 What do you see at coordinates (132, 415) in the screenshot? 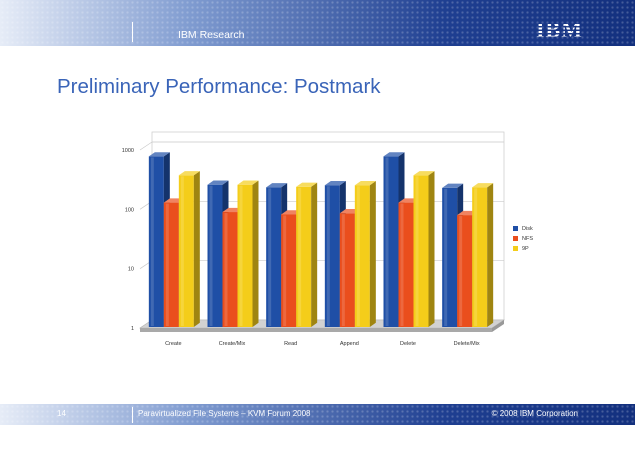
I see `footer-divider` at bounding box center [132, 415].